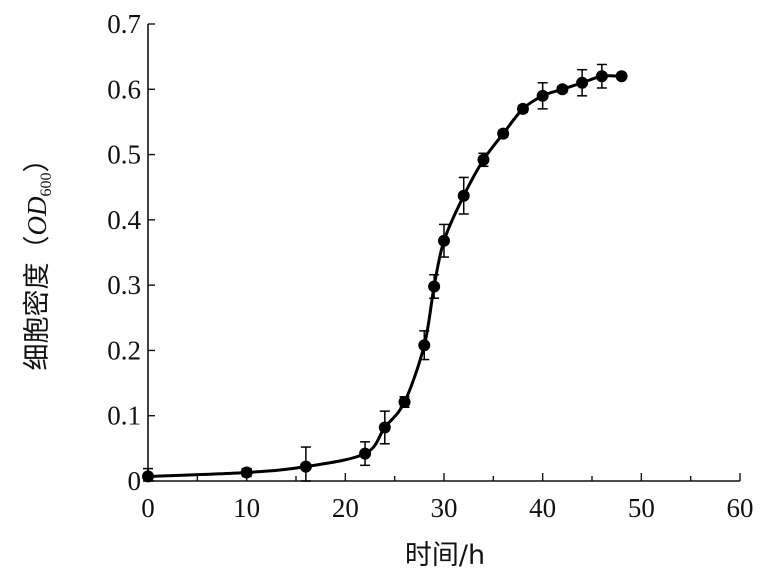 This screenshot has width=773, height=575. Describe the element at coordinates (445, 555) in the screenshot. I see `x-axis-title: 时间/h` at that location.